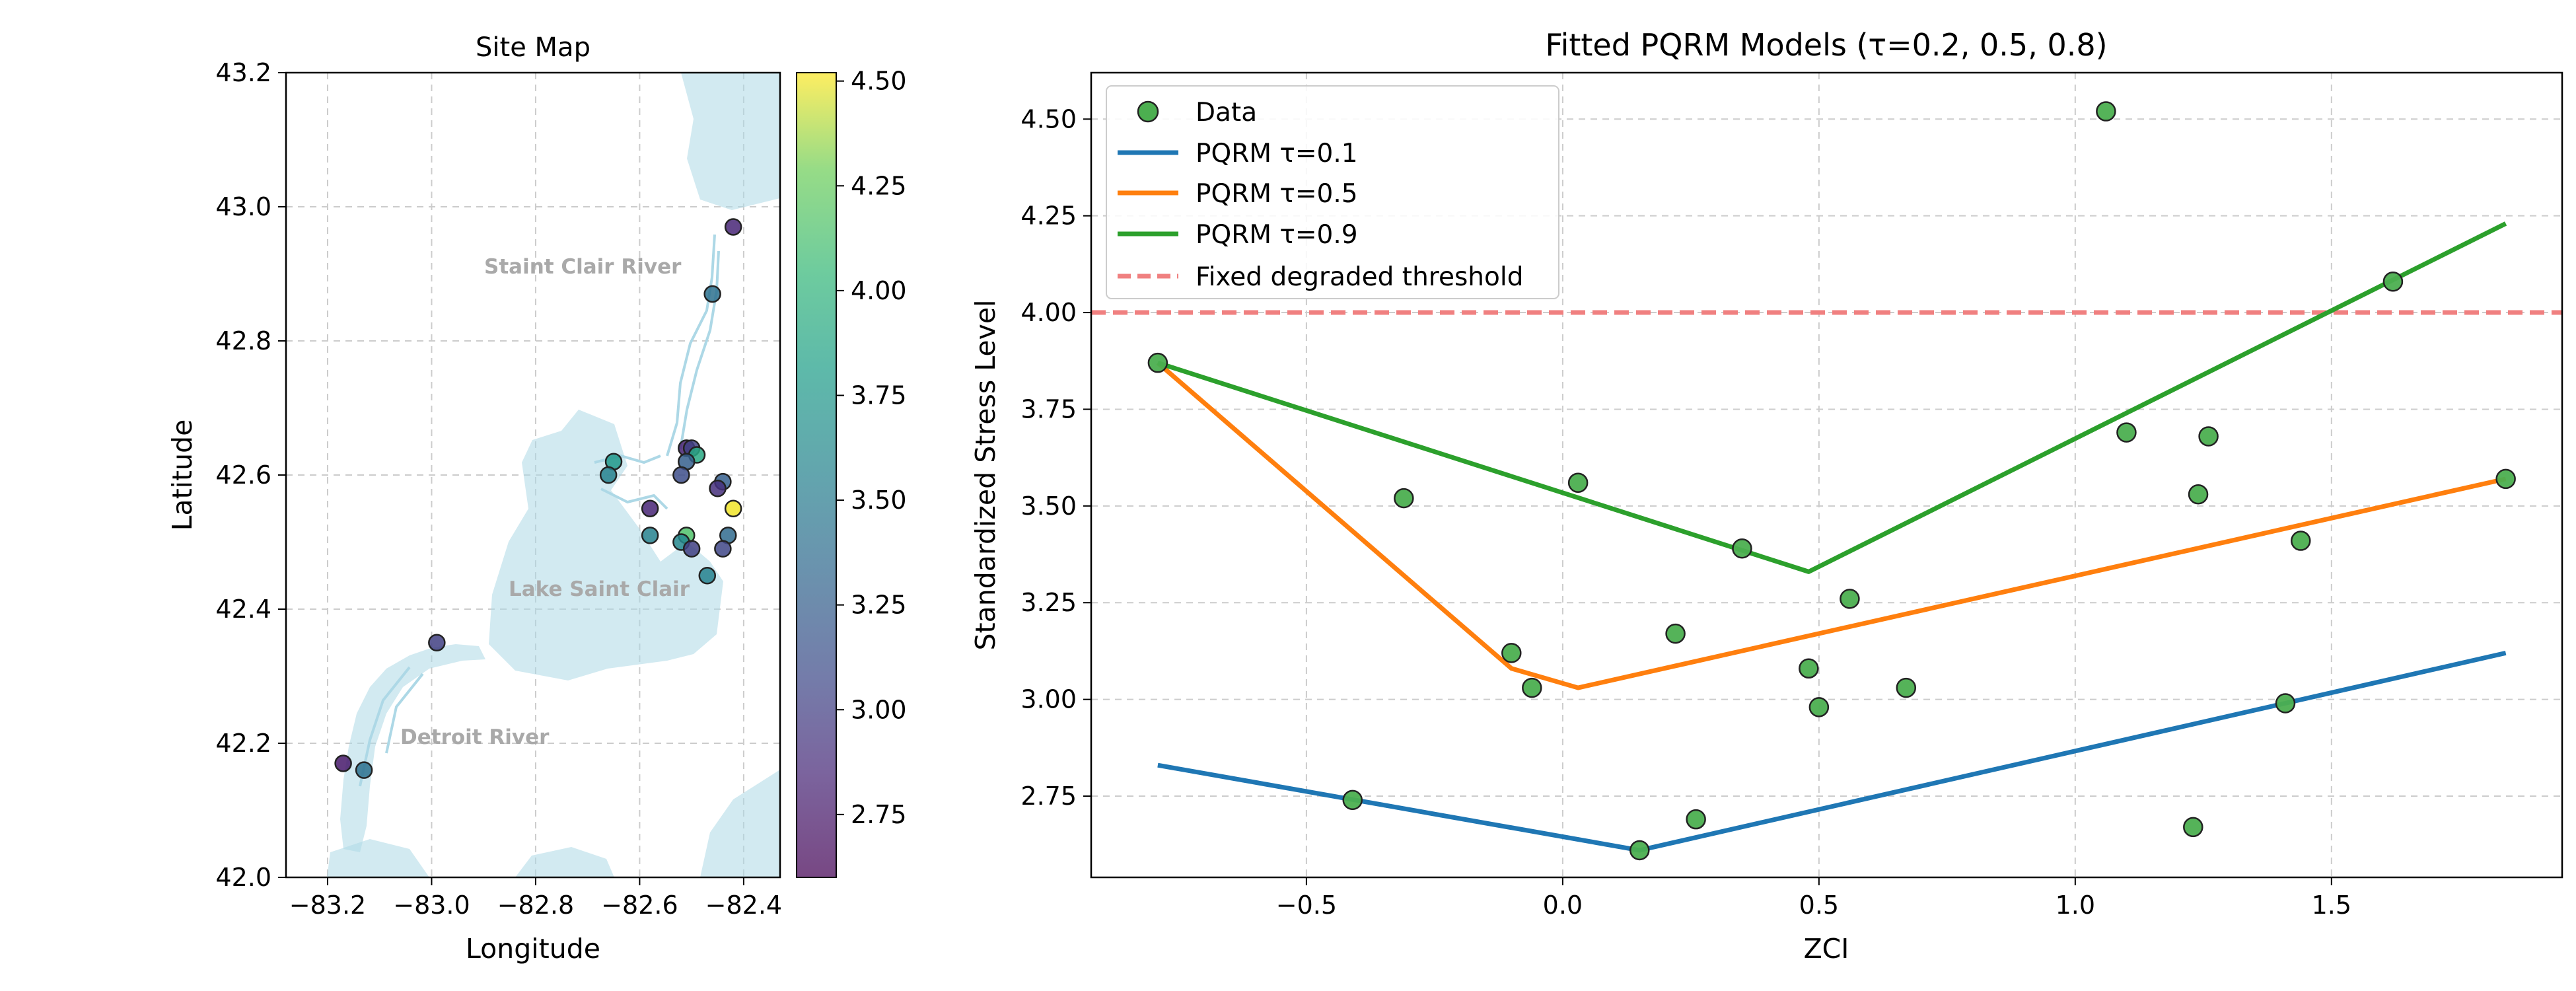 Image resolution: width=2576 pixels, height=991 pixels. I want to click on map-y-tick-label: 43.2, so click(243, 72).